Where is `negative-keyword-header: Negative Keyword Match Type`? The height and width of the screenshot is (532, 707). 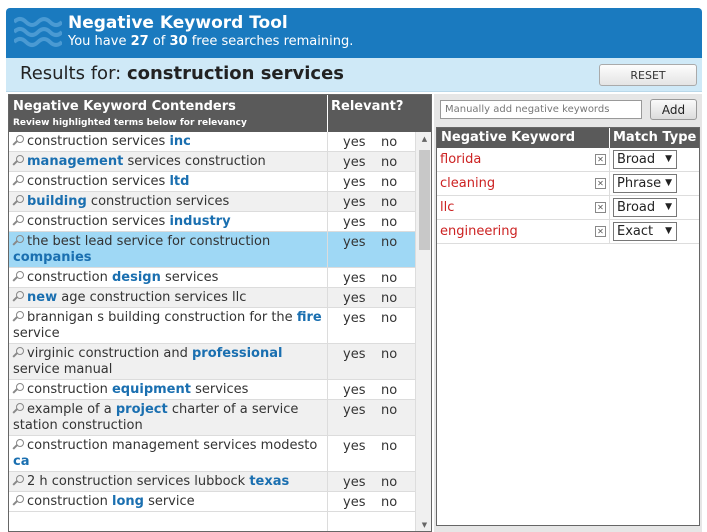 negative-keyword-header: Negative Keyword Match Type is located at coordinates (568, 138).